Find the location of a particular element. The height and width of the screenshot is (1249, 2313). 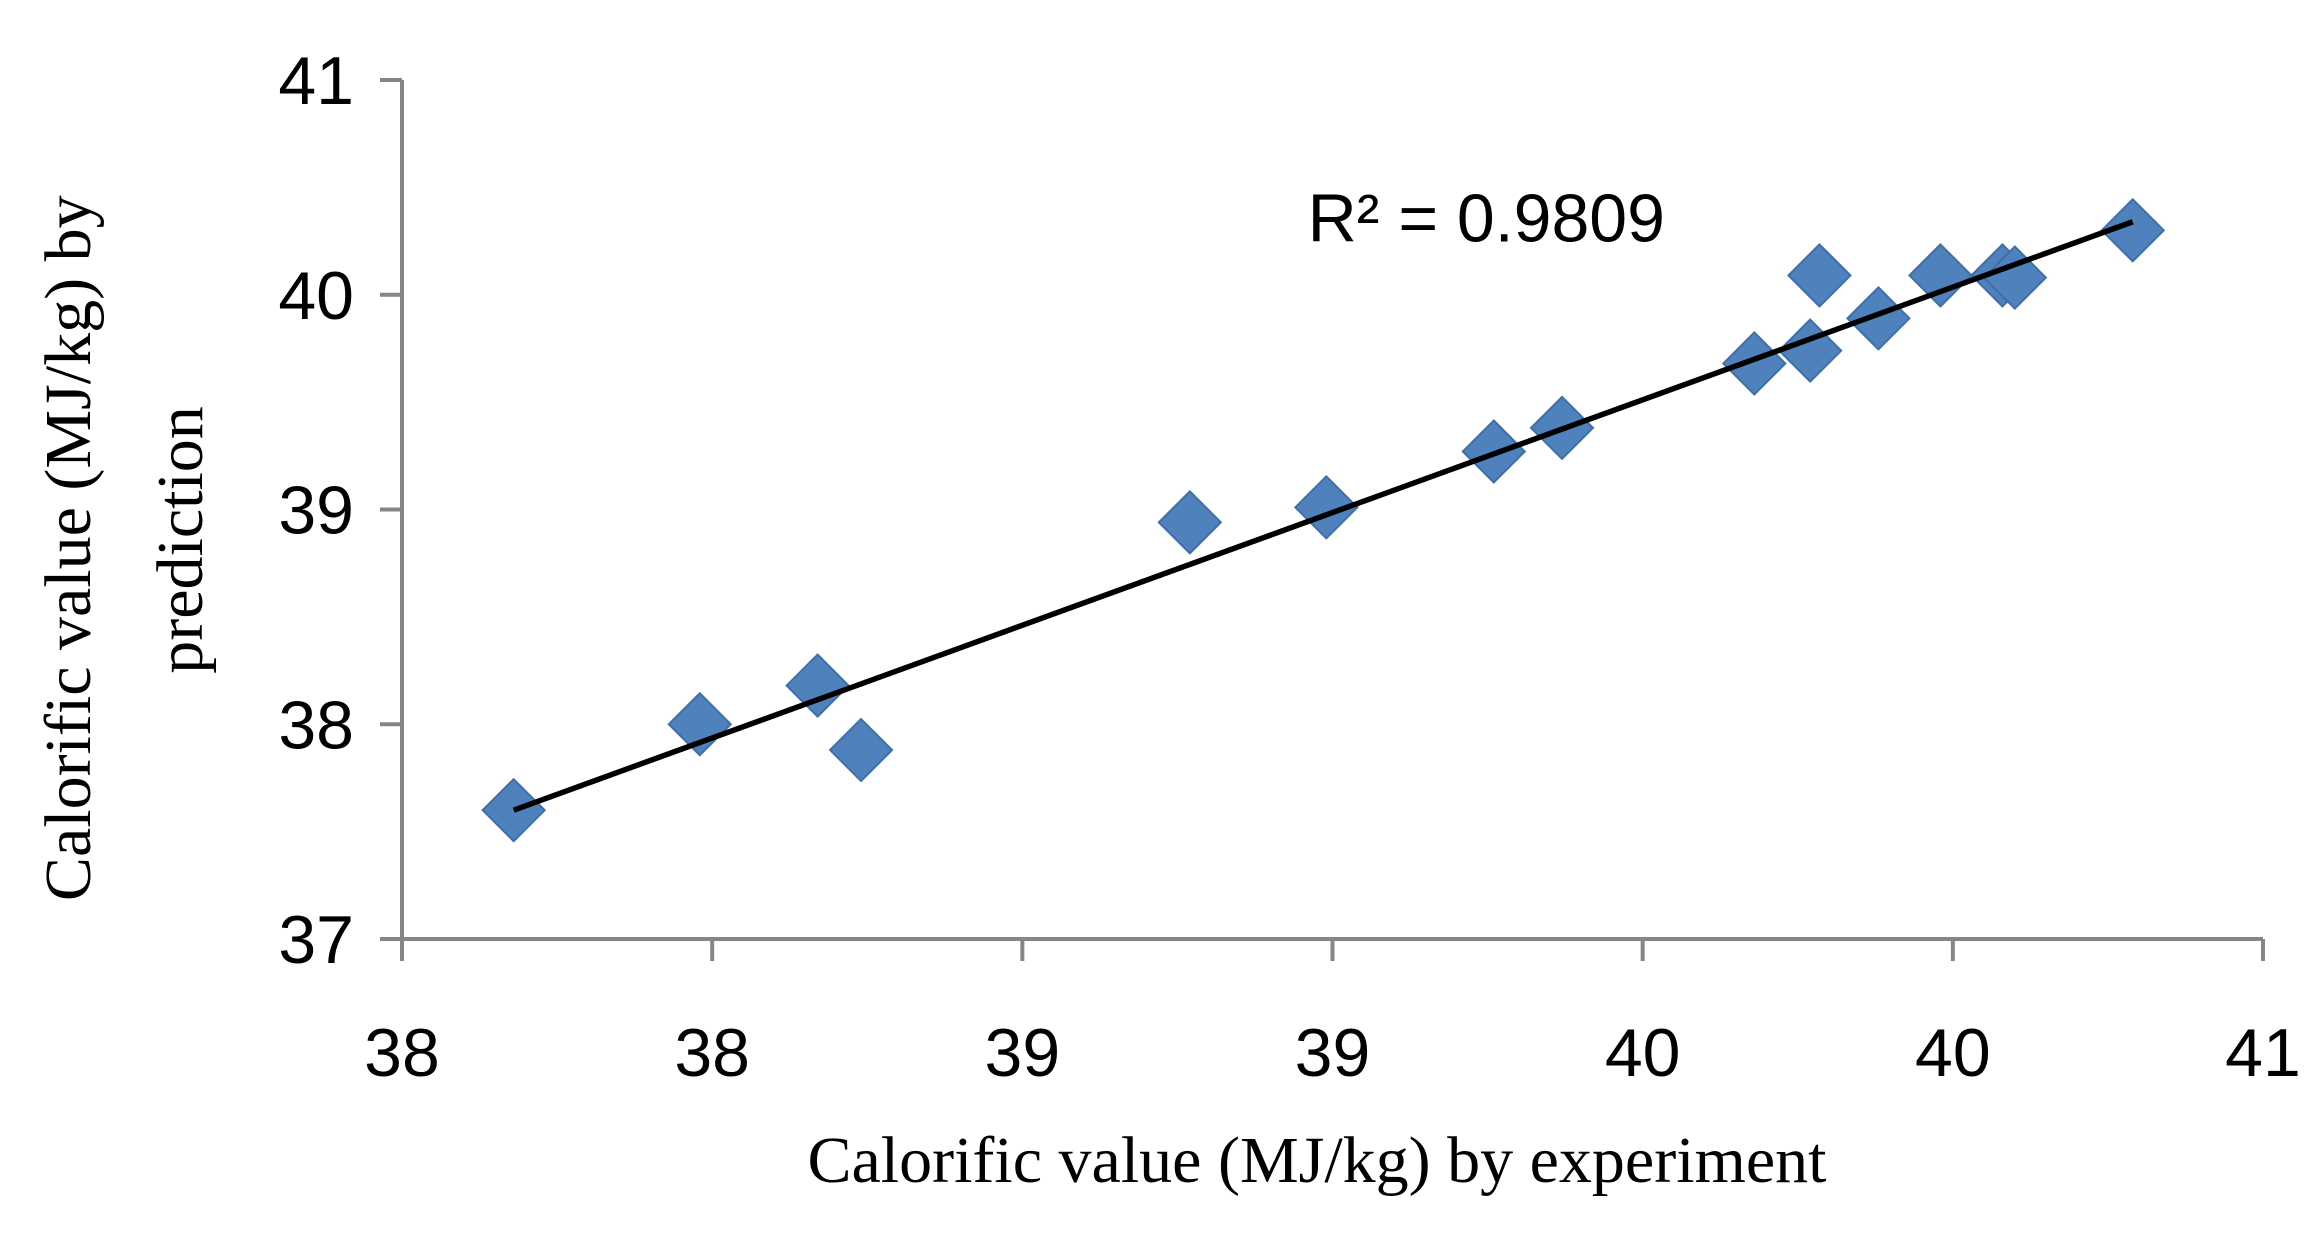

r-squared-label: R² = 0.9809 is located at coordinates (1486, 218).